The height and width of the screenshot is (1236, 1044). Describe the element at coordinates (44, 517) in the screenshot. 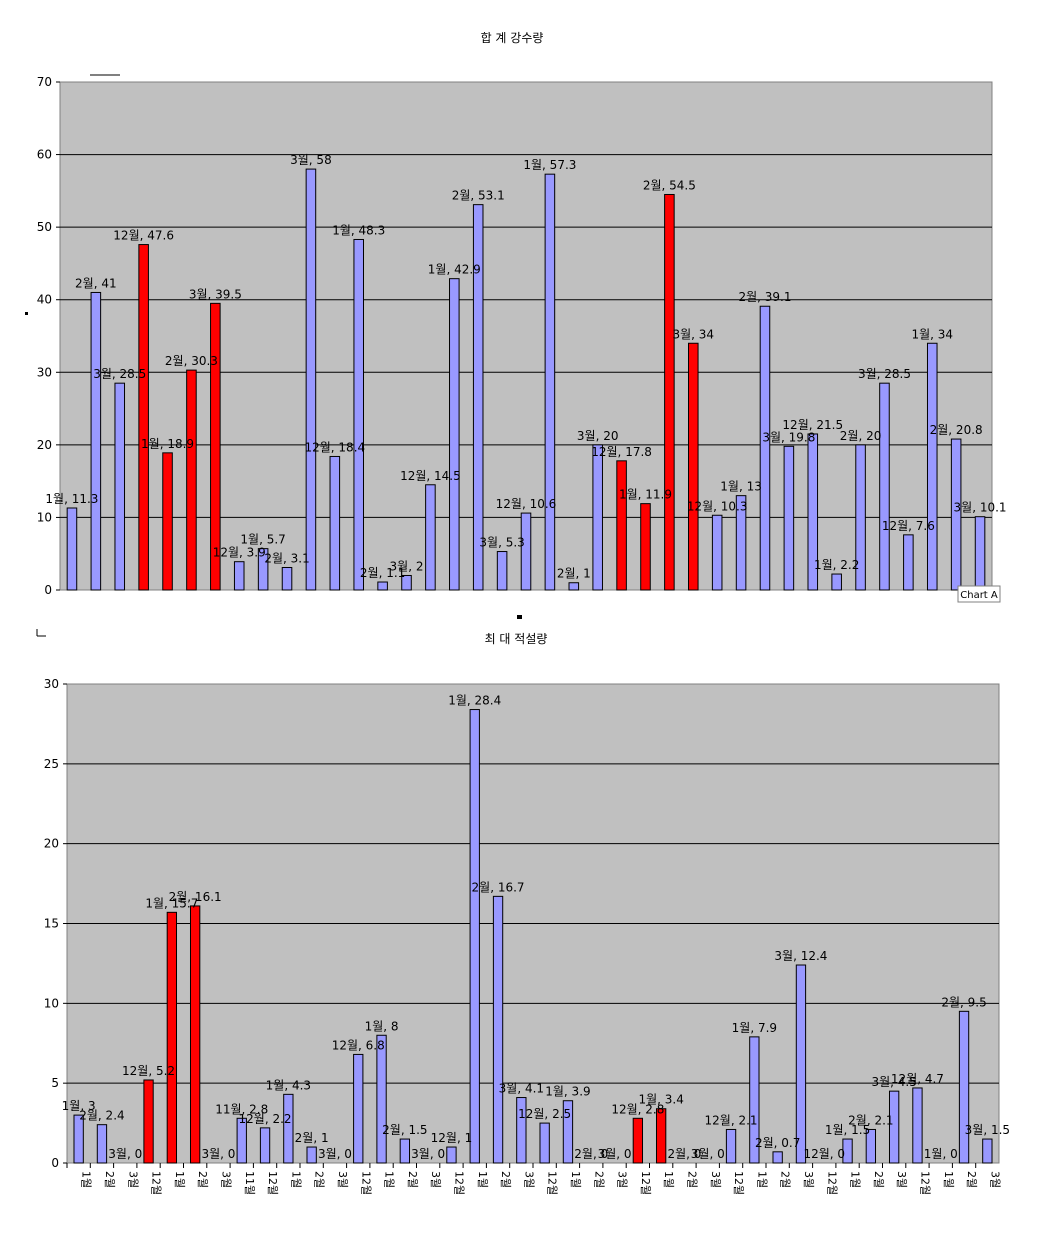

I see `y-tick-label: 10` at that location.